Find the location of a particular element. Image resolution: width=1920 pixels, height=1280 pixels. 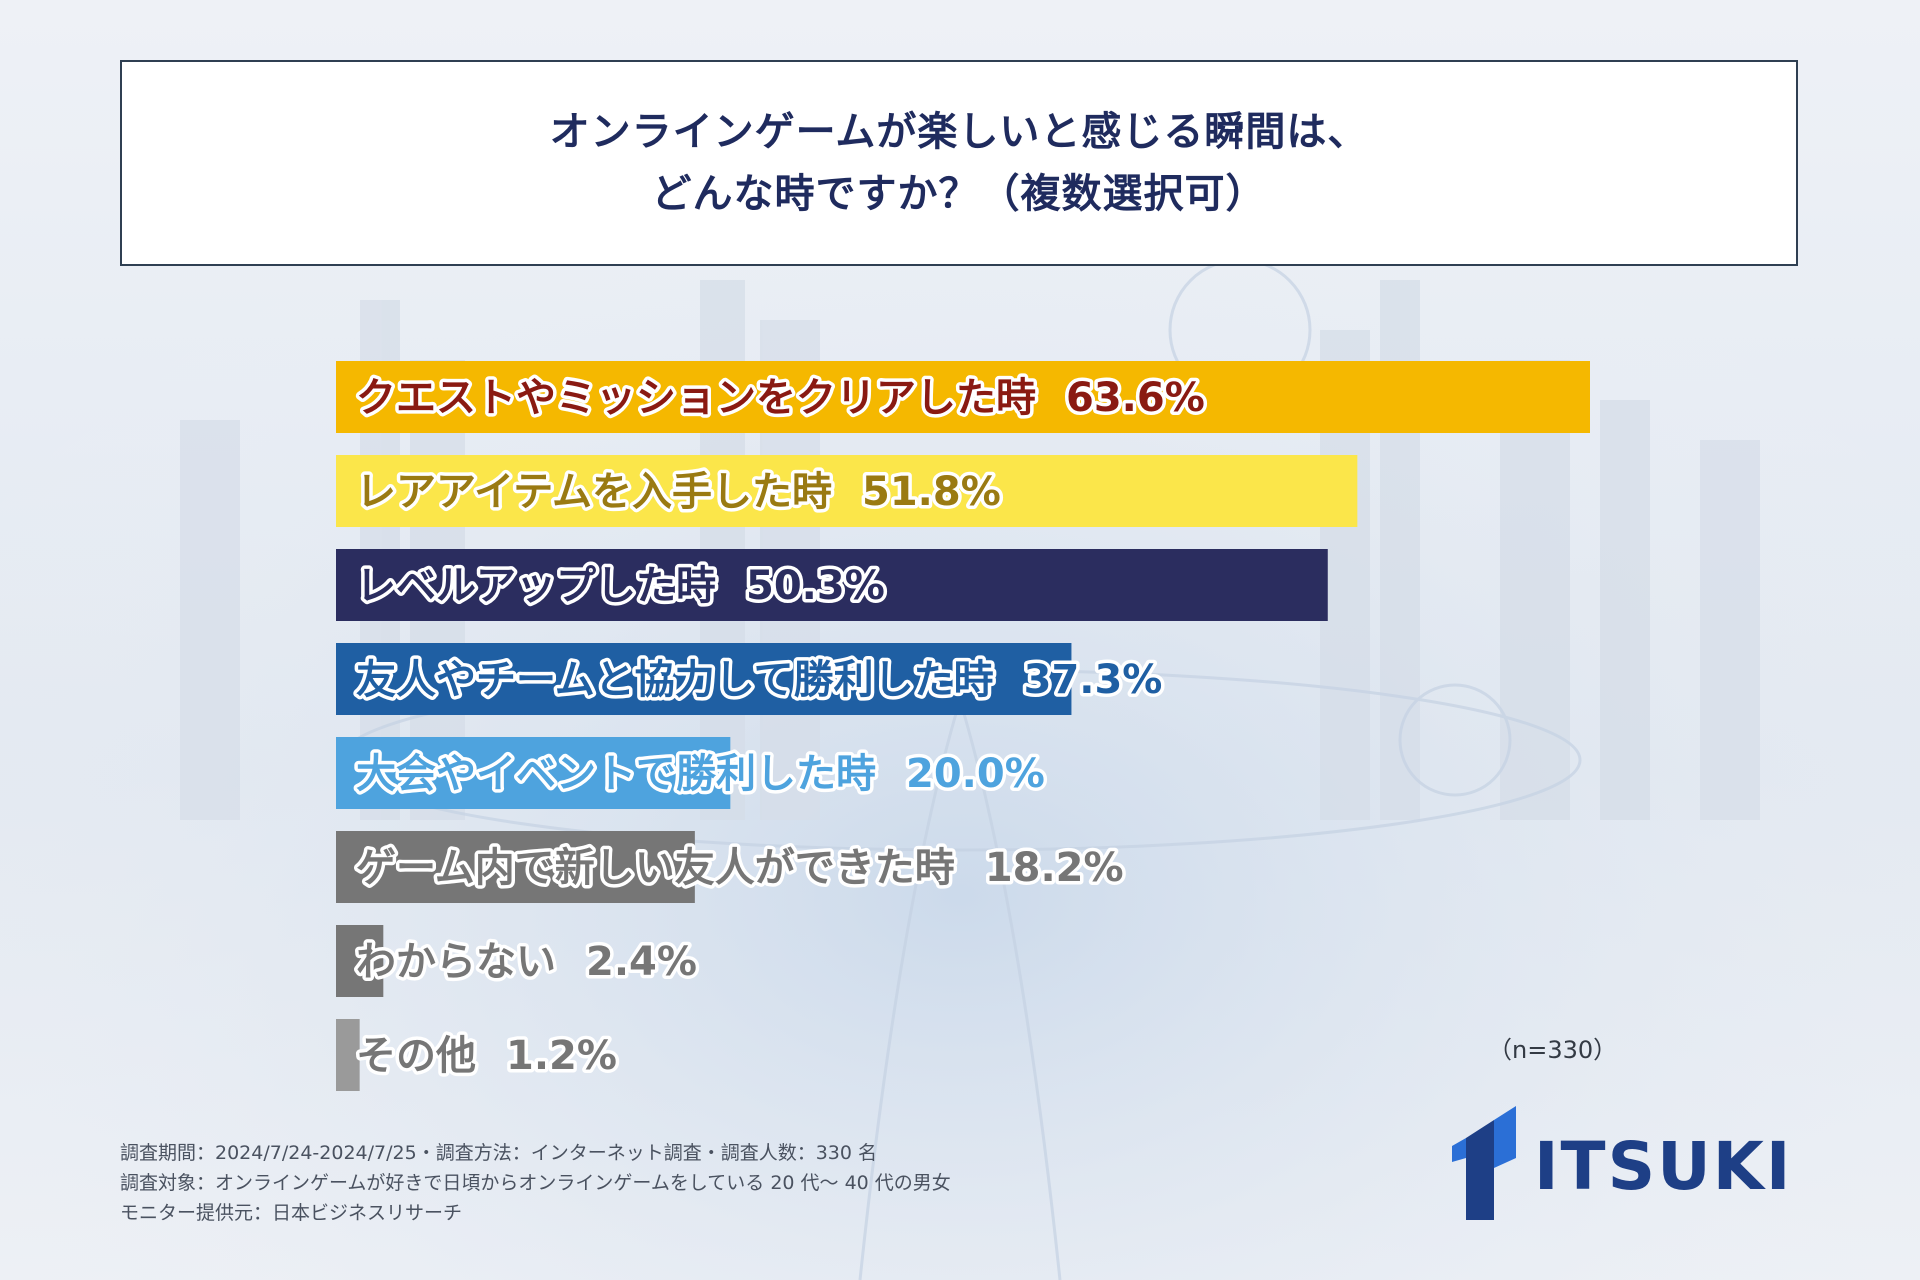

category-label-6: ゲーム内で新しい友人ができた時 is located at coordinates (655, 868).